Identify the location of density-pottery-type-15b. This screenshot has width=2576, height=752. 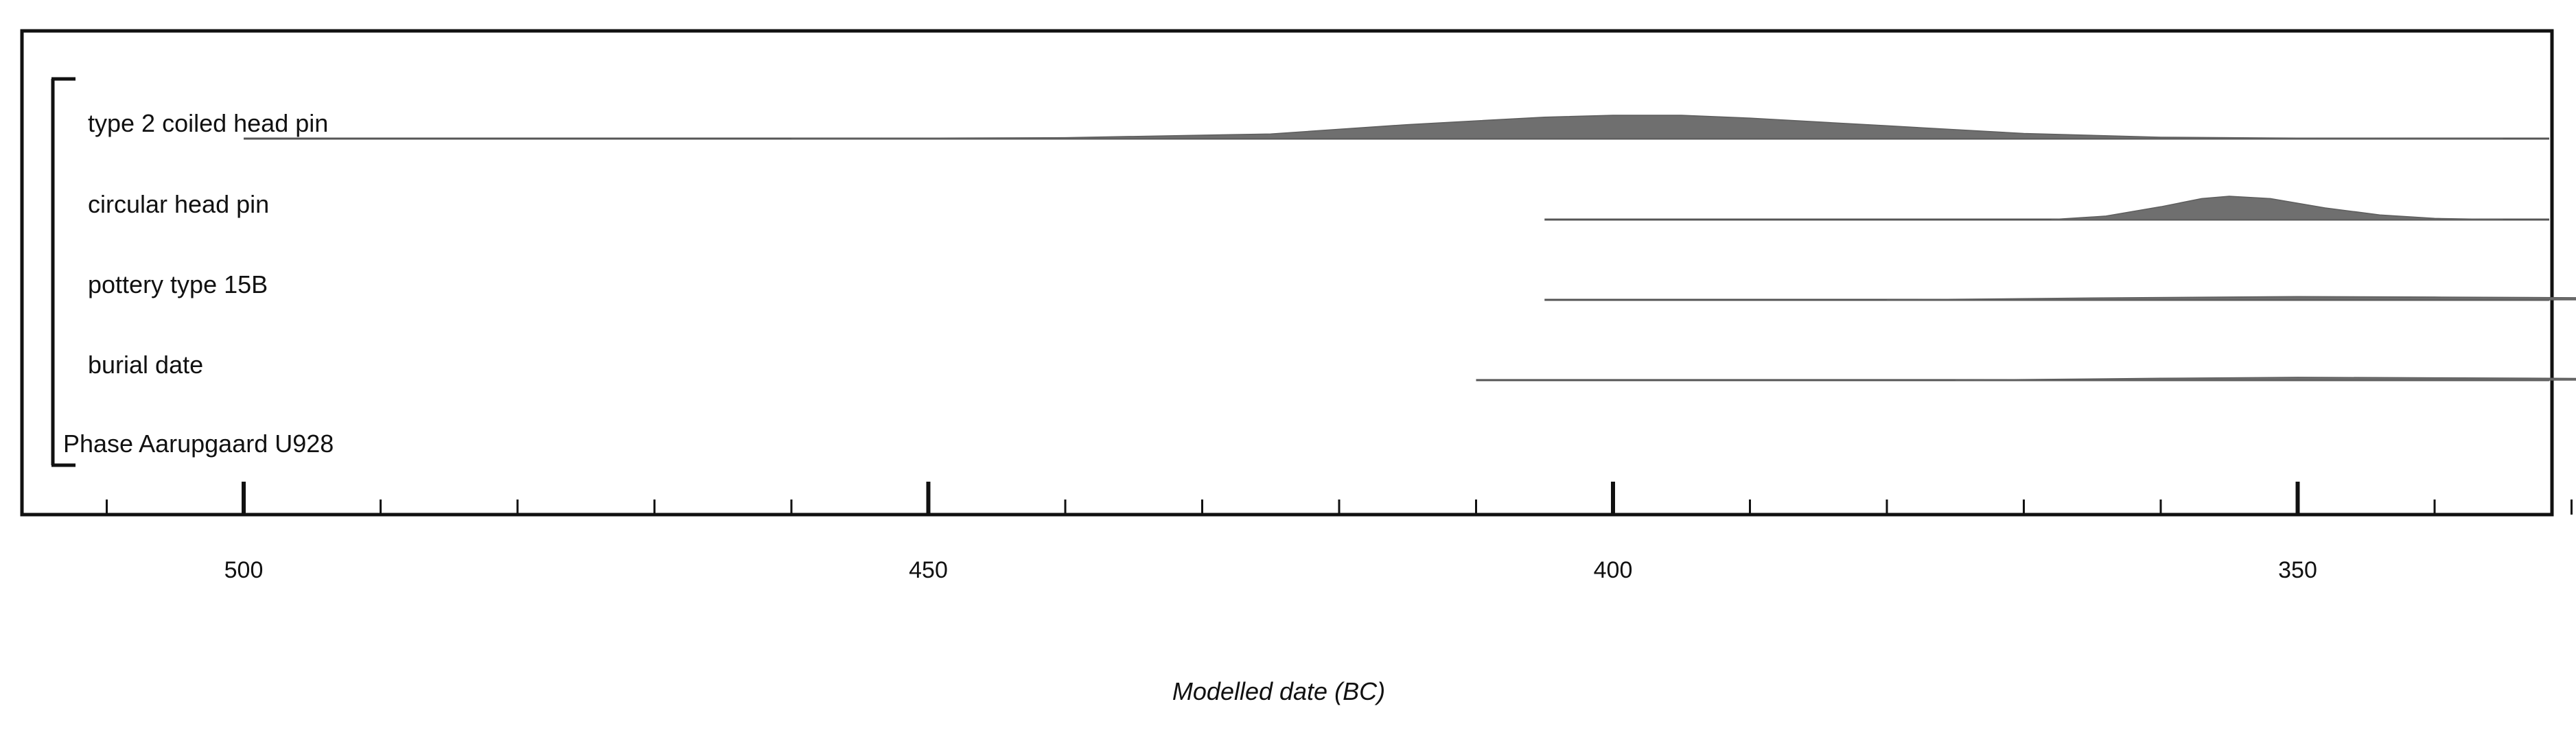
(2231, 298).